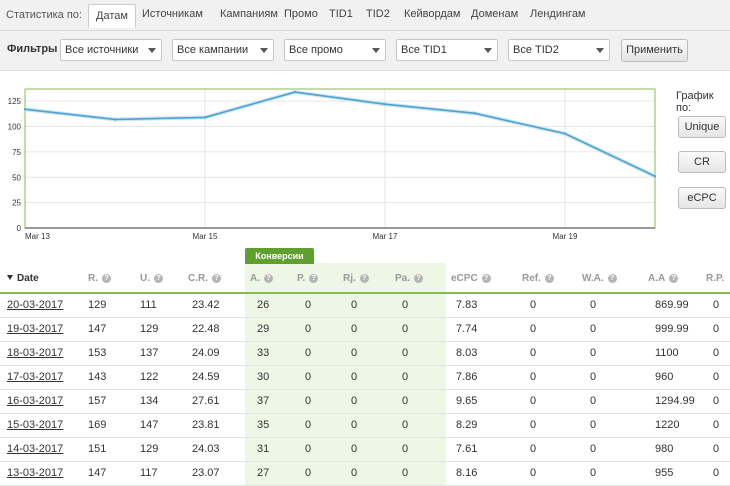  I want to click on cell-ecpc: 7.74, so click(467, 329).